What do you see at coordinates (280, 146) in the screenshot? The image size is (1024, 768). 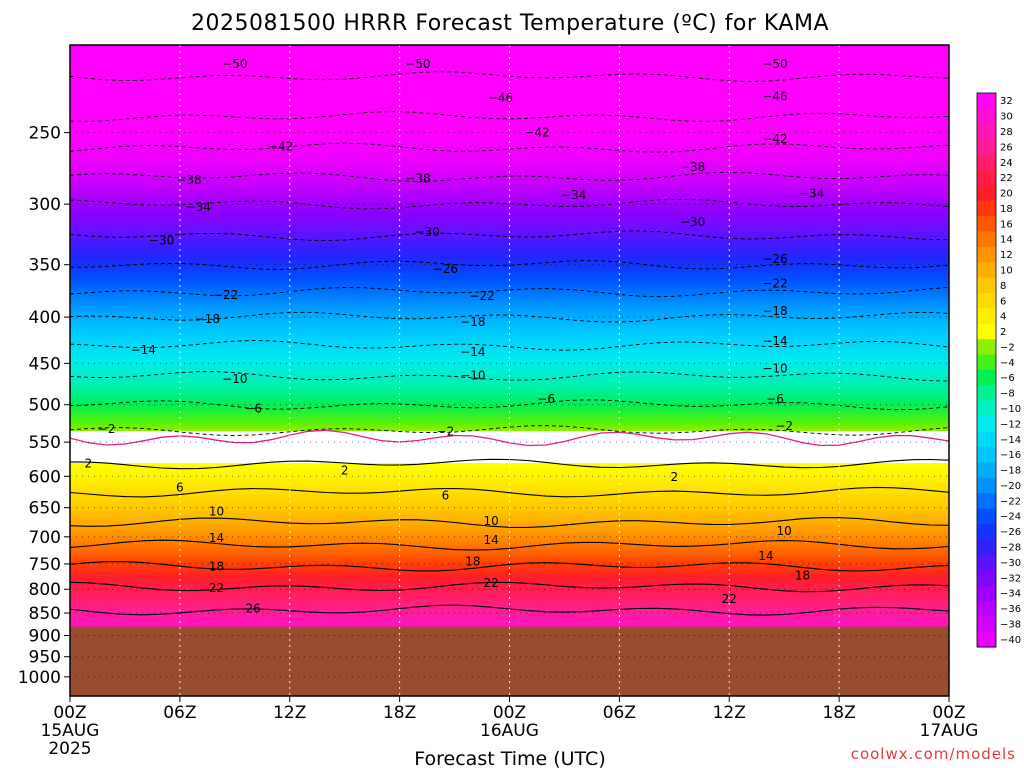 I see `contour-label: −42` at bounding box center [280, 146].